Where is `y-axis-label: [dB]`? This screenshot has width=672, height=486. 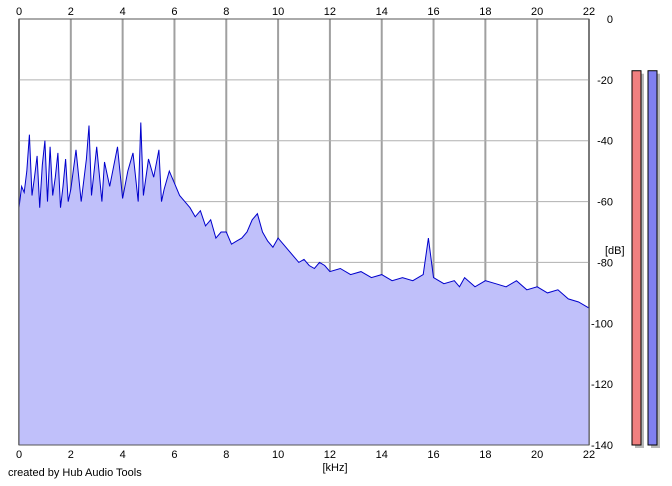 y-axis-label: [dB] is located at coordinates (615, 251).